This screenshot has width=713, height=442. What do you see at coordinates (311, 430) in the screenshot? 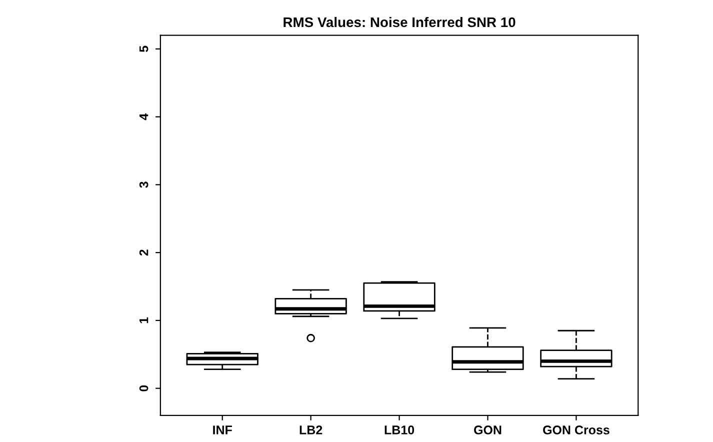
I see `x-tick-label: LB2` at bounding box center [311, 430].